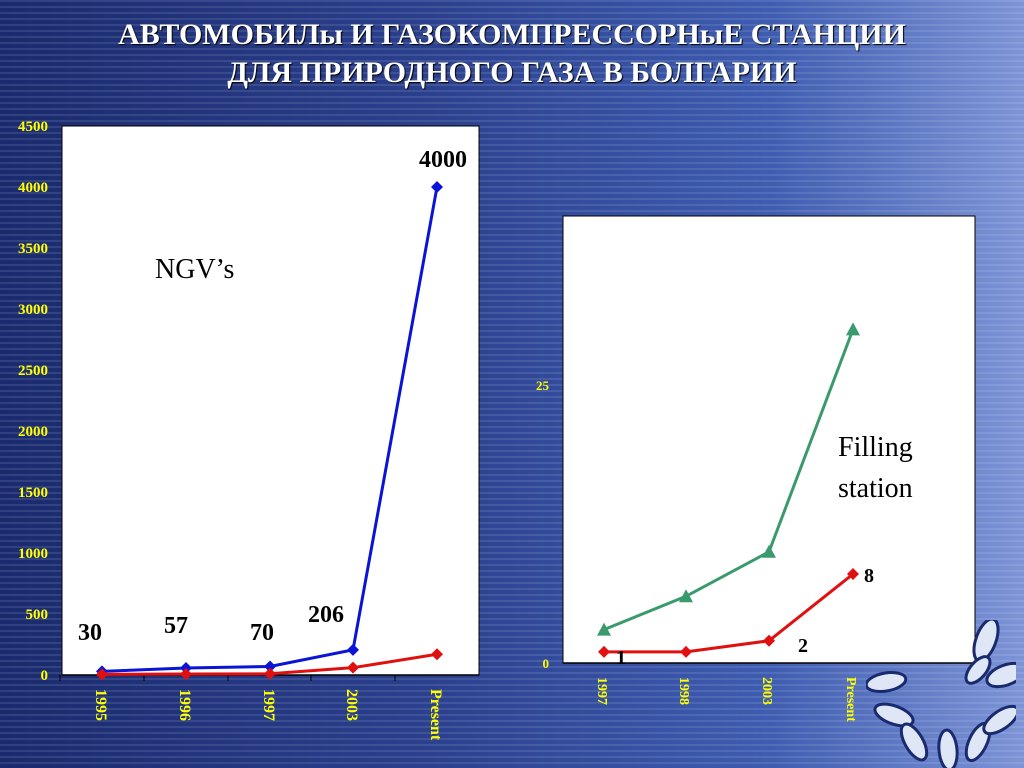  Describe the element at coordinates (443, 160) in the screenshot. I see `data-label: 4000` at that location.